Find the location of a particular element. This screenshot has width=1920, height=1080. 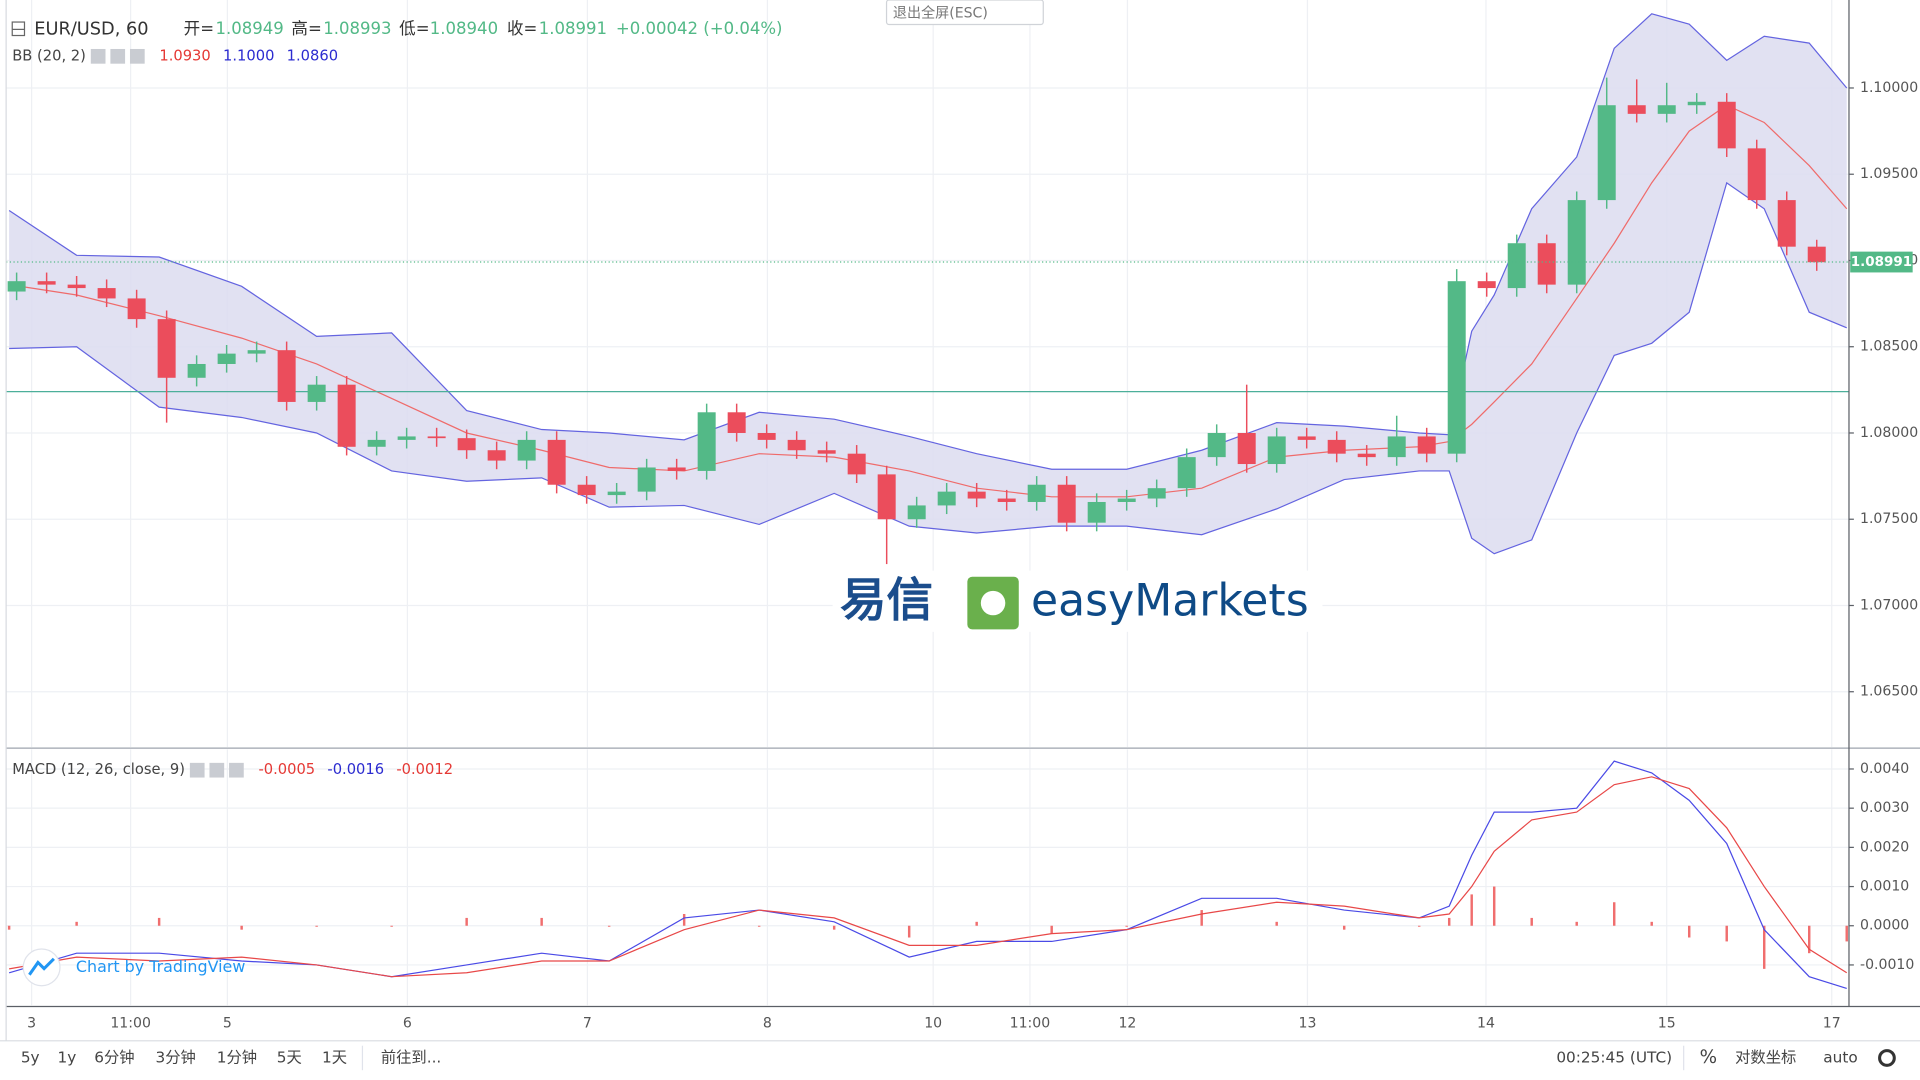

auto-button: auto is located at coordinates (1840, 1057).